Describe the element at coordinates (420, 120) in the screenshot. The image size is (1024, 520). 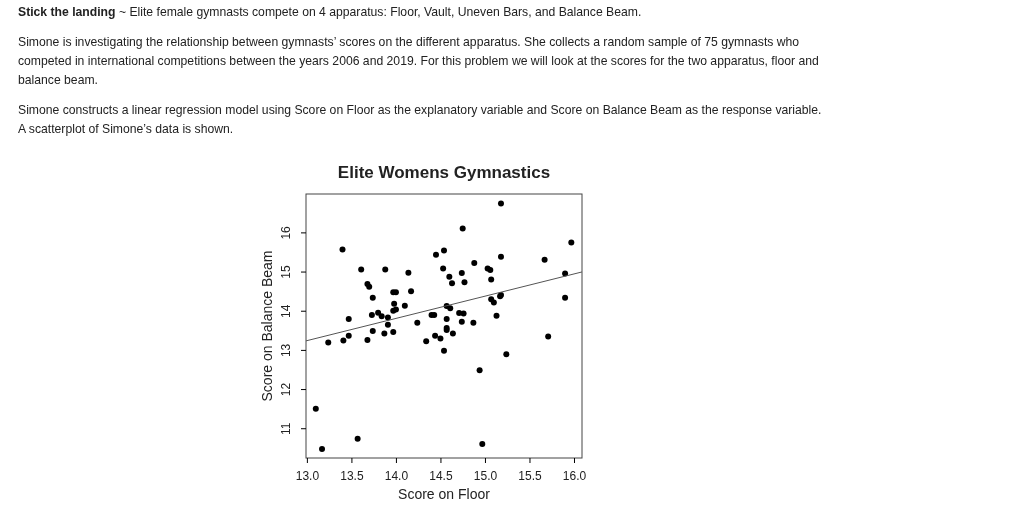
I see `text: Simone constructs a linear regression model using Score on Floor as the explanatory variable and Score on Balance Beam as the response variable. A scatterplot of Simone’s data is shown.` at that location.